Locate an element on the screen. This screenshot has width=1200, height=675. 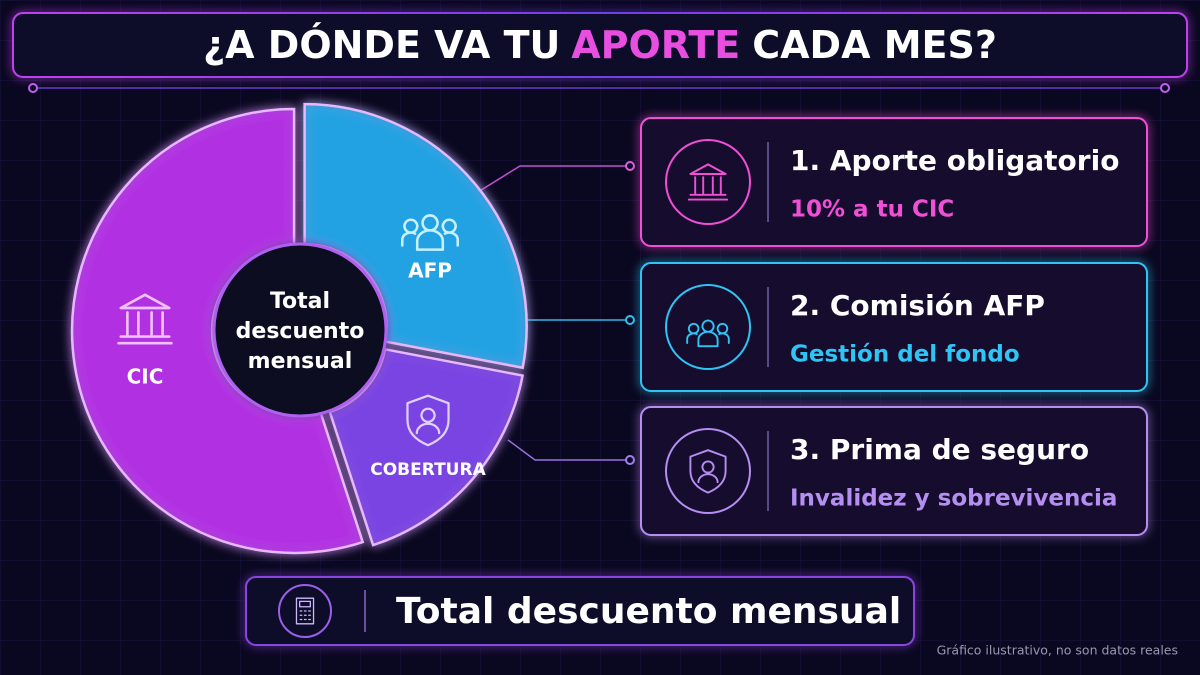
card-subtitle: Gestión del fondo is located at coordinates (905, 355).